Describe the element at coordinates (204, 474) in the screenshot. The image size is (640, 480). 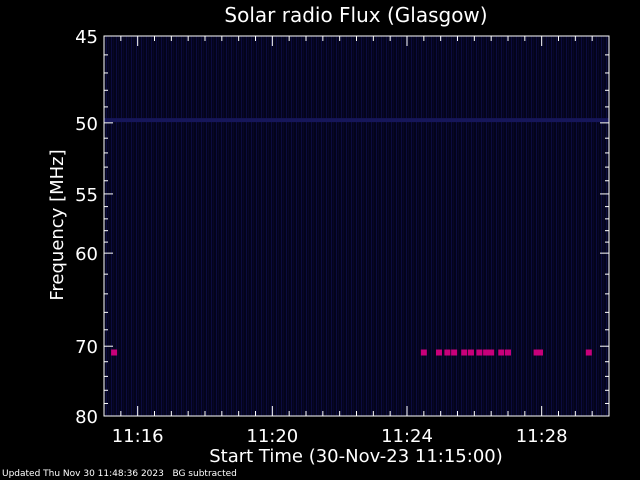
I see `bg-subtracted-note: BG subtracted` at that location.